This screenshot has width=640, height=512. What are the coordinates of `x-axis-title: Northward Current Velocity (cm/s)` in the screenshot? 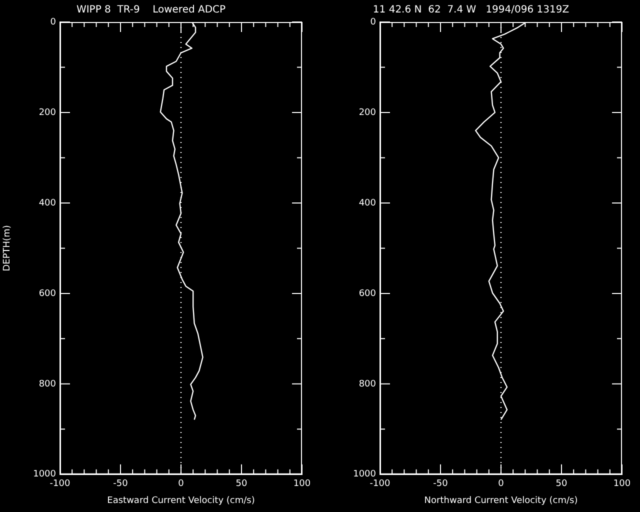 It's located at (501, 501).